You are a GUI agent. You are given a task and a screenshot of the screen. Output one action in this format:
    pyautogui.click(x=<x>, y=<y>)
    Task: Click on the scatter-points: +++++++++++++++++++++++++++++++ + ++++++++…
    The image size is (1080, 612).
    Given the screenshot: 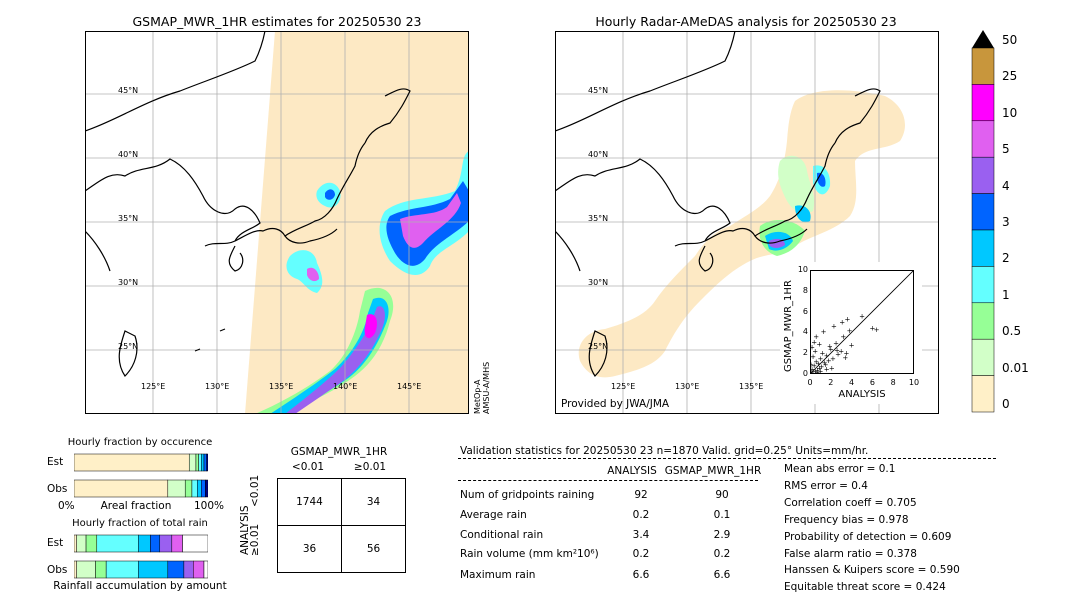 What is the action you would take?
    pyautogui.click(x=845, y=343)
    